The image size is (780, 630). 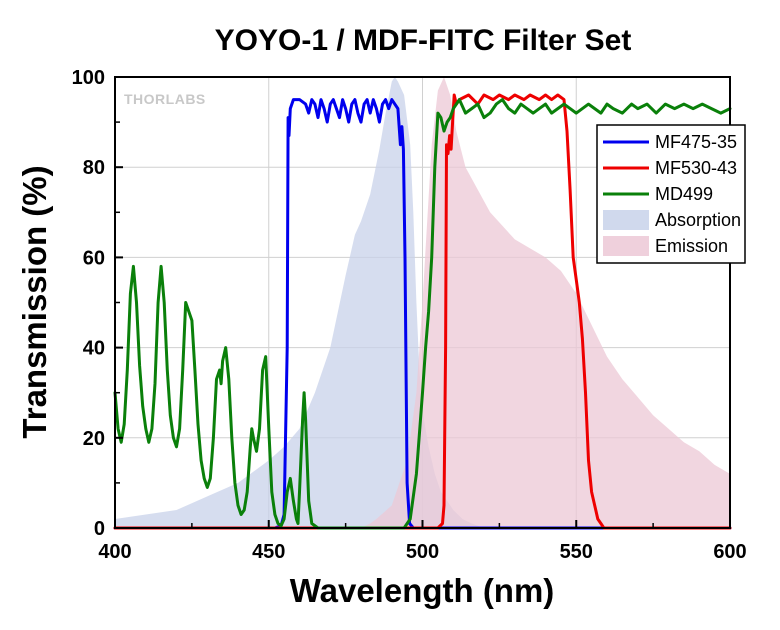 I want to click on legend: MF475-35 MF530-43 MD499 Absorption Emission, so click(x=671, y=194).